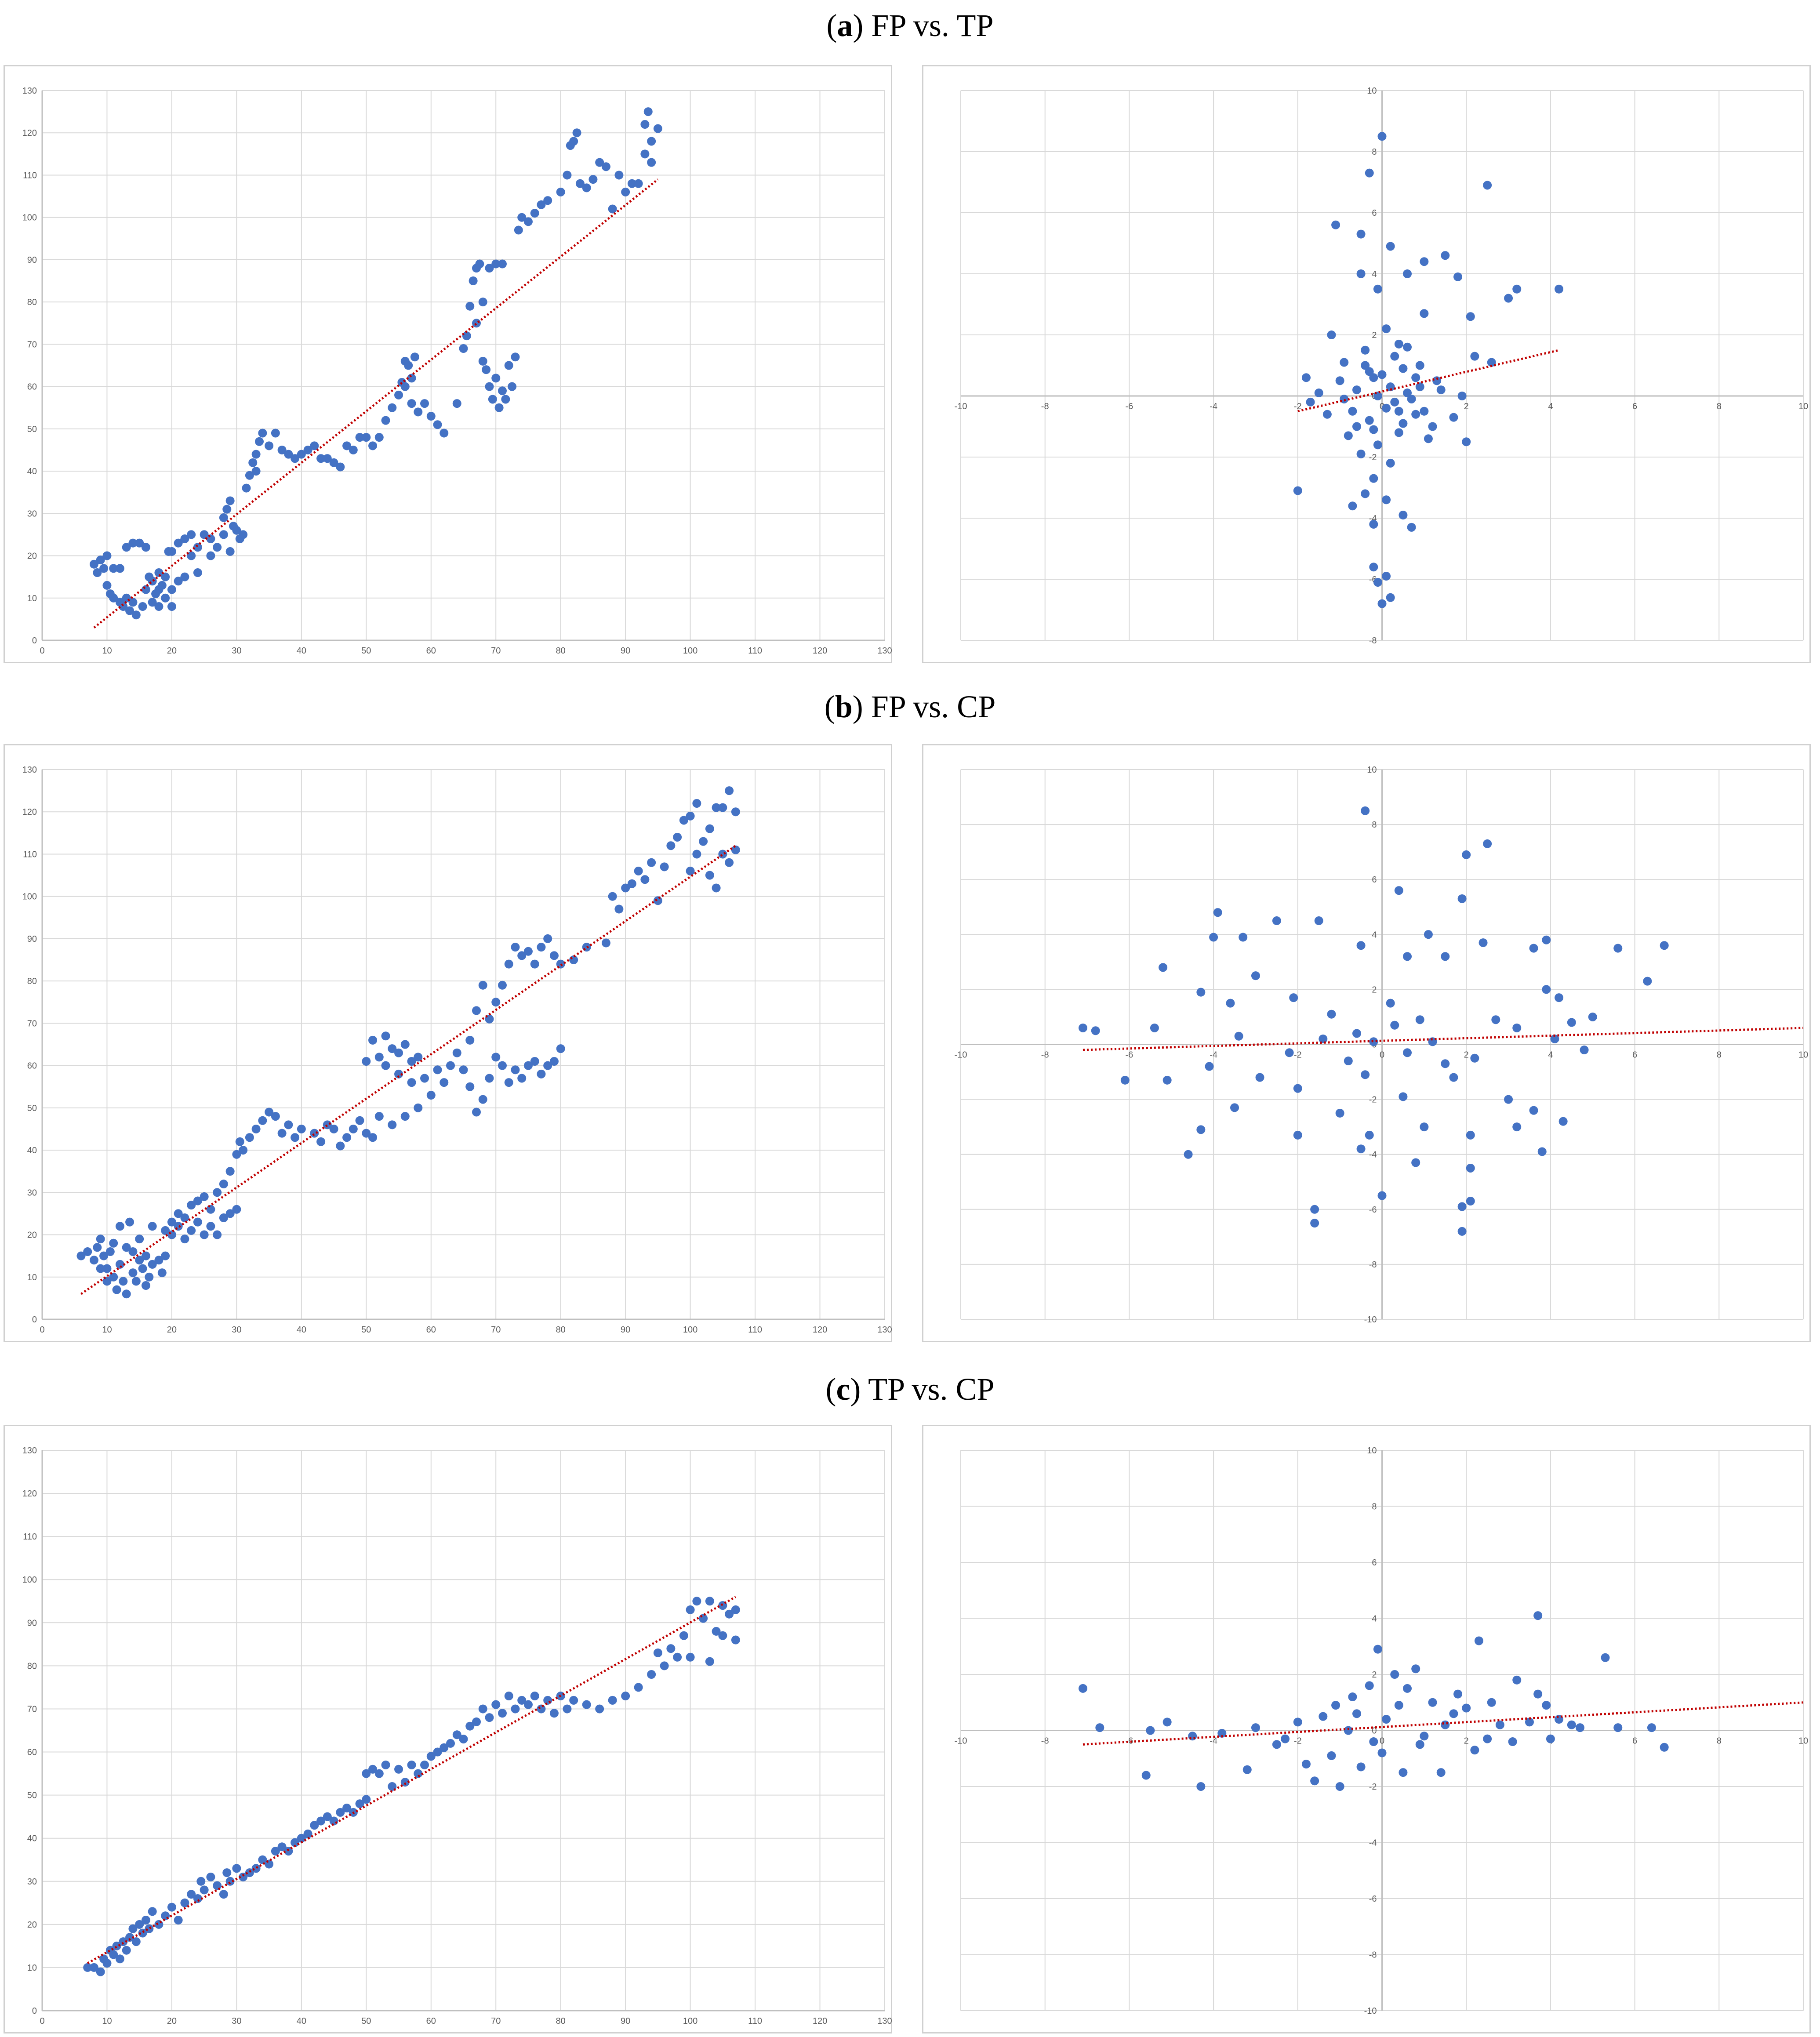  Describe the element at coordinates (1719, 406) in the screenshot. I see `chart-a-right-x-tick-label: 8` at that location.